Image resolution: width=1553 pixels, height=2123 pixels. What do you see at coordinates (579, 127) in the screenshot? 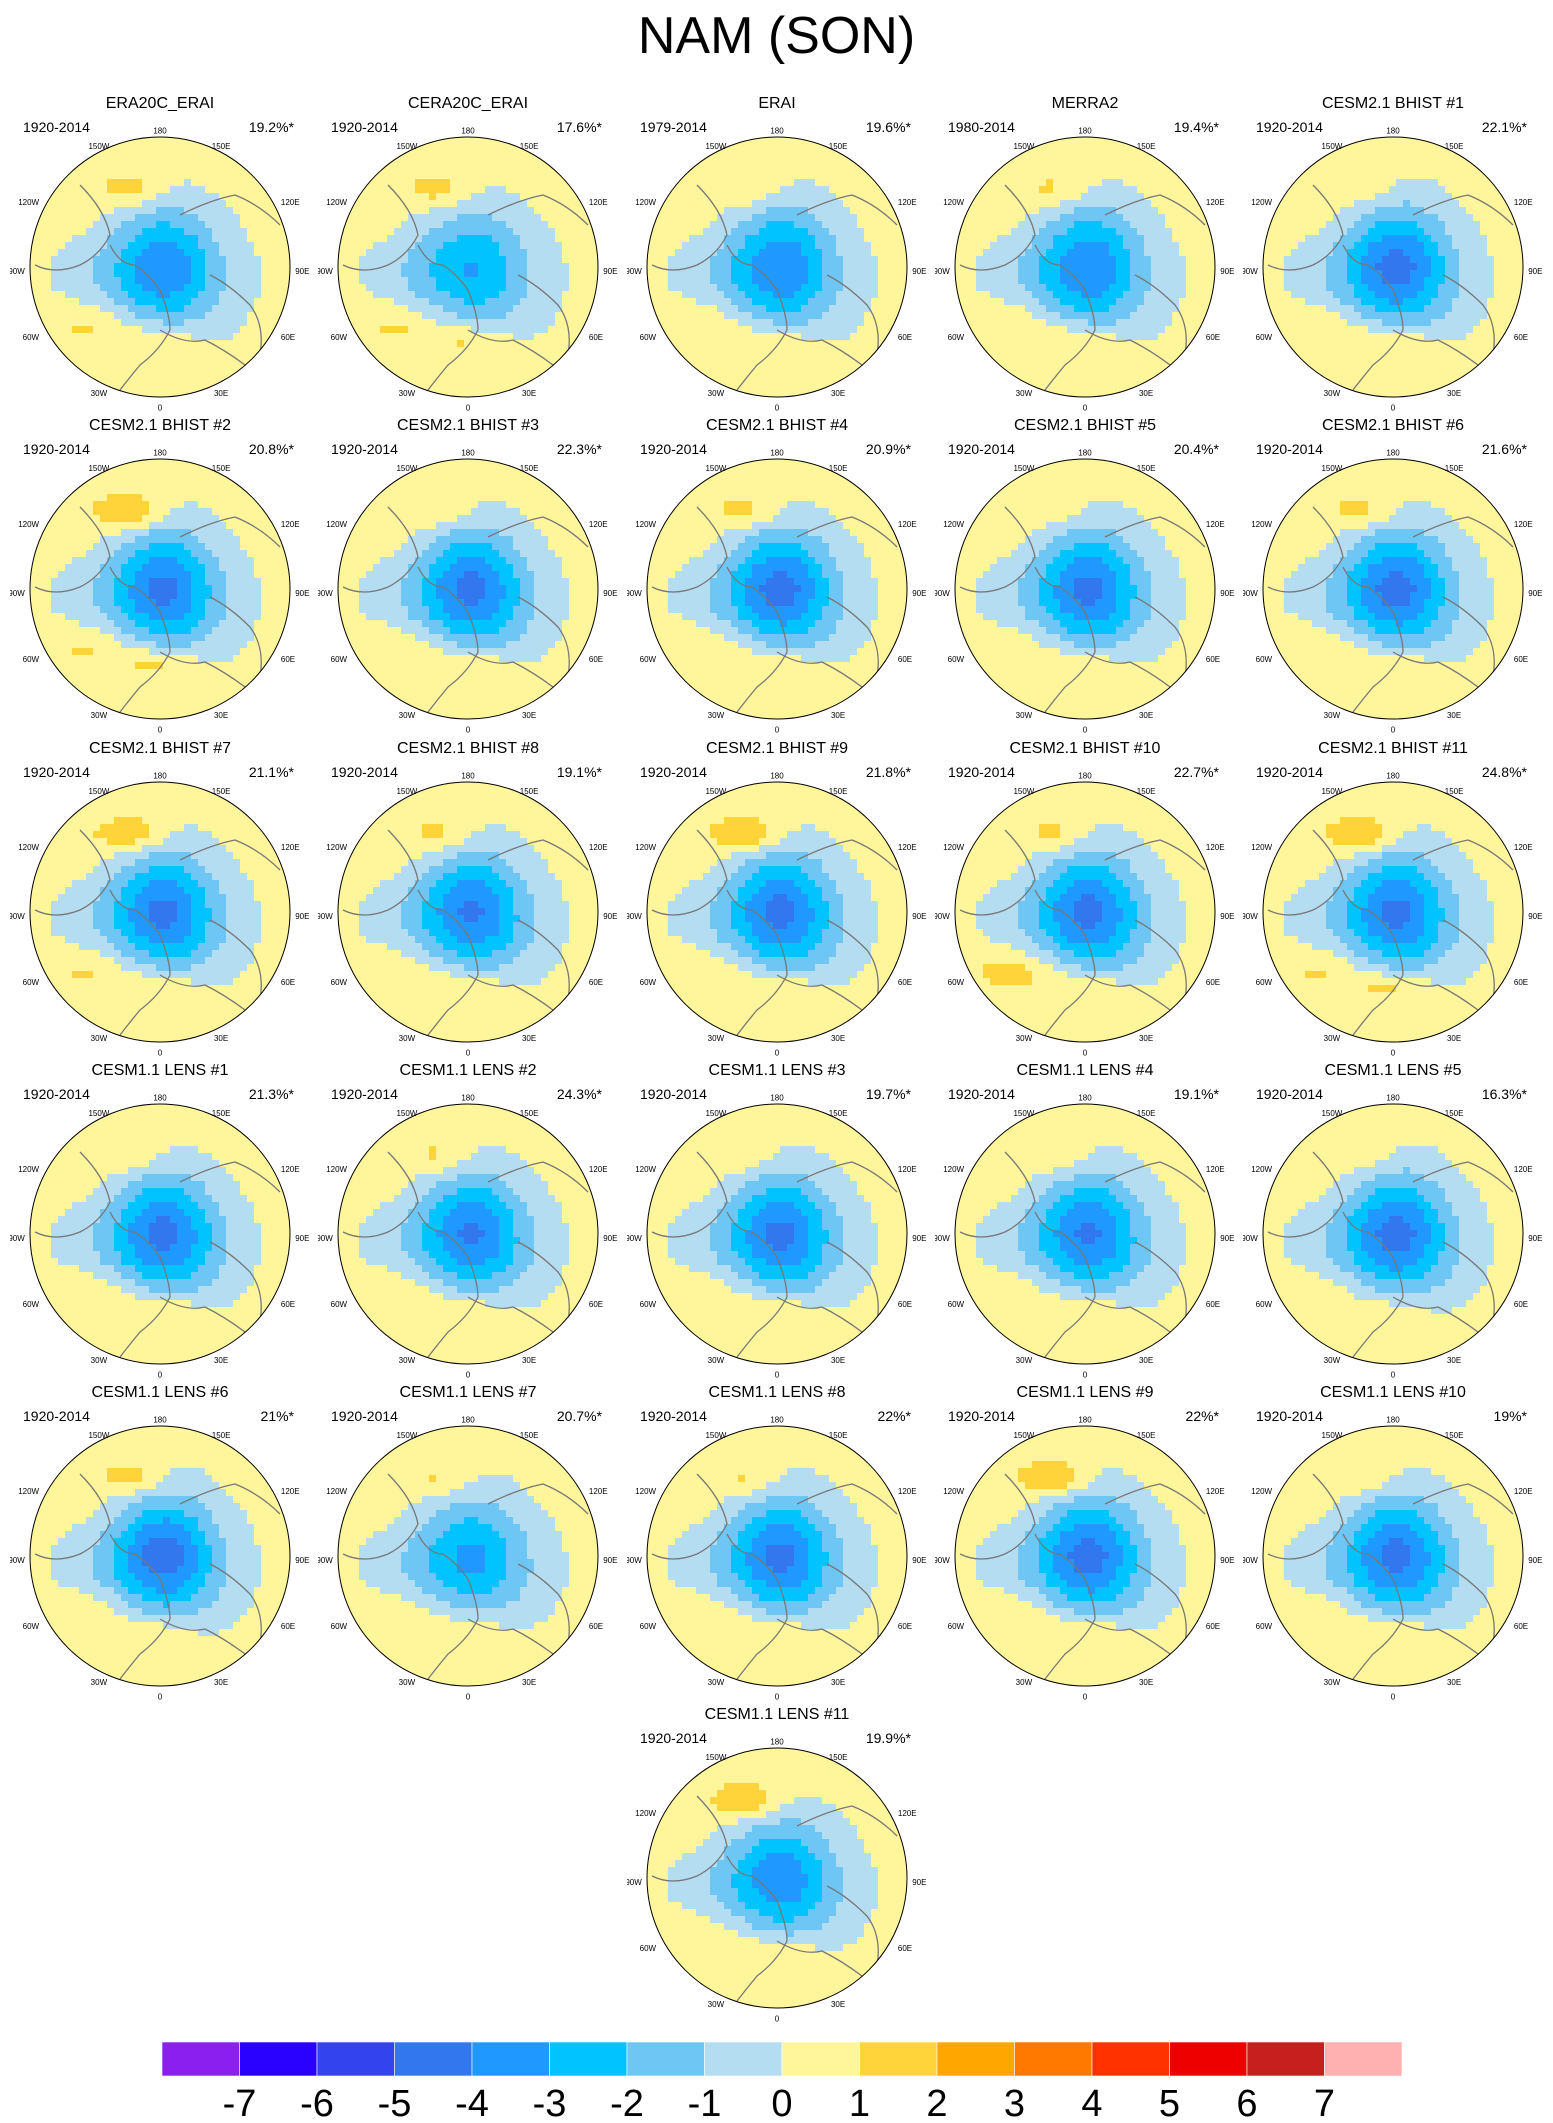
I see `panel-variance: 17.6%*` at bounding box center [579, 127].